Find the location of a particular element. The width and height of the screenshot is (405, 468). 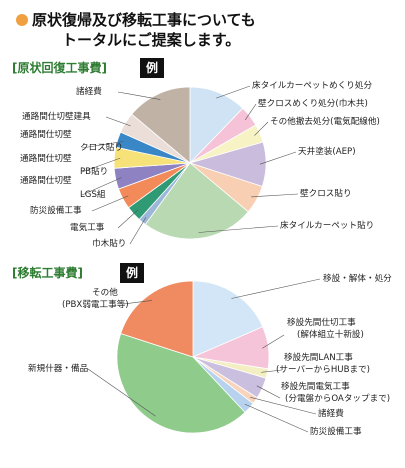

page-header: 原状復帰及び移転工事についても トータルにご提案します。 is located at coordinates (206, 30).